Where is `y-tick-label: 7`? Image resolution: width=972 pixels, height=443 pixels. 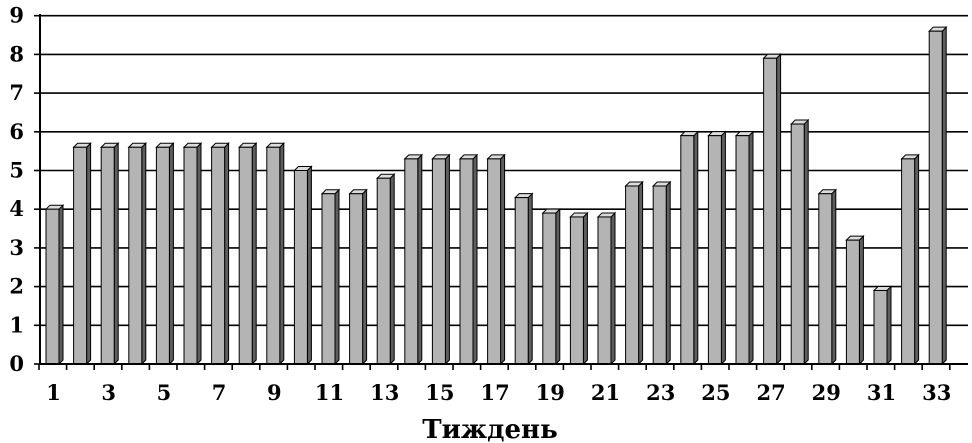
y-tick-label: 7 is located at coordinates (16, 92).